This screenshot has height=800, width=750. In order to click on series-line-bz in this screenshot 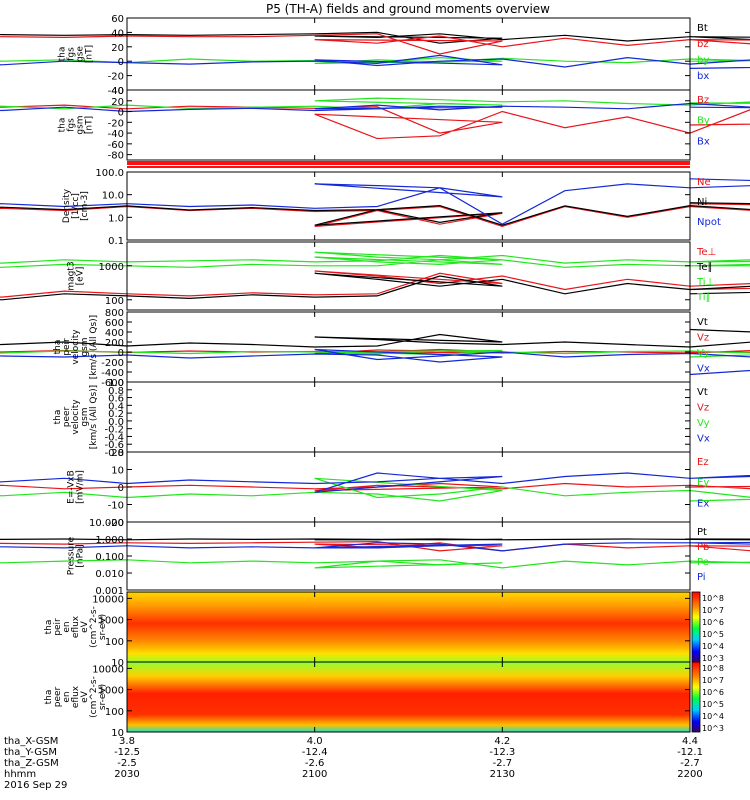, I will do `click(375, 44)`.